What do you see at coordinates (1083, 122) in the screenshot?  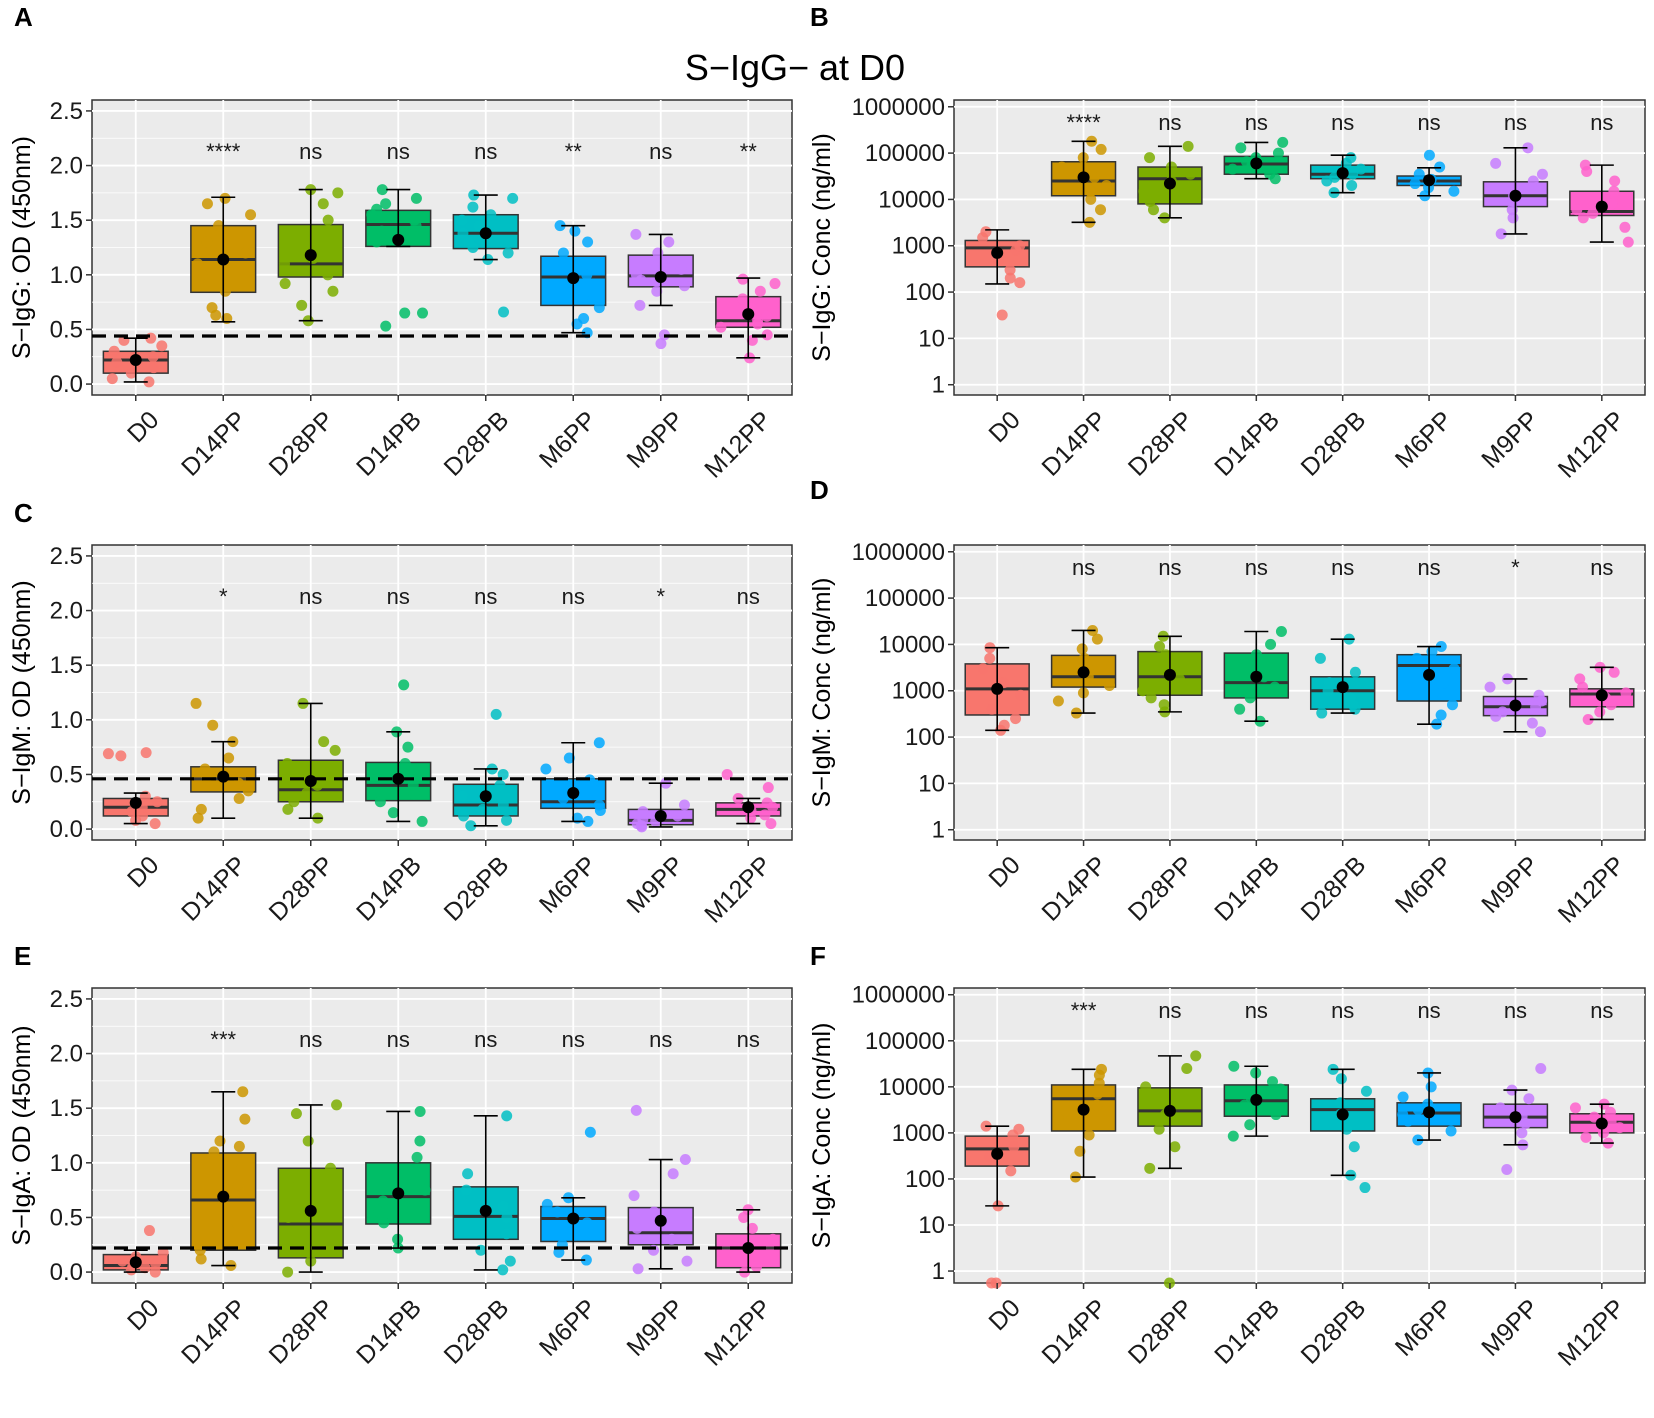 I see `significance-label: ****` at bounding box center [1083, 122].